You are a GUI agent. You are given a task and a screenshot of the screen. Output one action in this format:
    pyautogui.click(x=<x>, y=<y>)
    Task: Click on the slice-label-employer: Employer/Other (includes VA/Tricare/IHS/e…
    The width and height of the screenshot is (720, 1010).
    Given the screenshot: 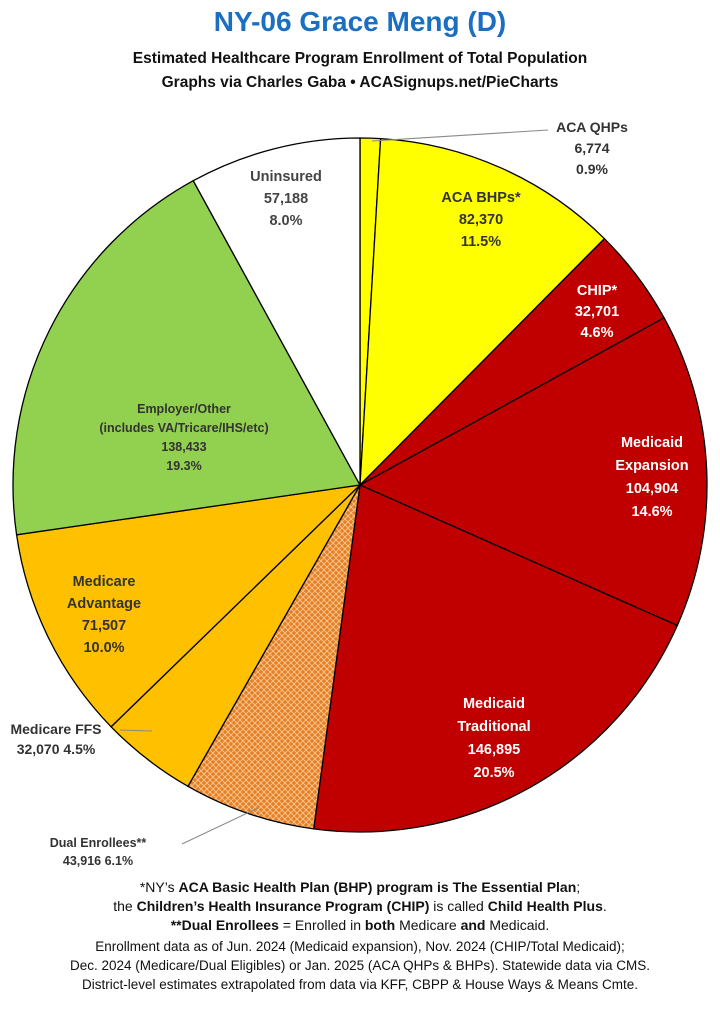 What is the action you would take?
    pyautogui.click(x=183, y=437)
    